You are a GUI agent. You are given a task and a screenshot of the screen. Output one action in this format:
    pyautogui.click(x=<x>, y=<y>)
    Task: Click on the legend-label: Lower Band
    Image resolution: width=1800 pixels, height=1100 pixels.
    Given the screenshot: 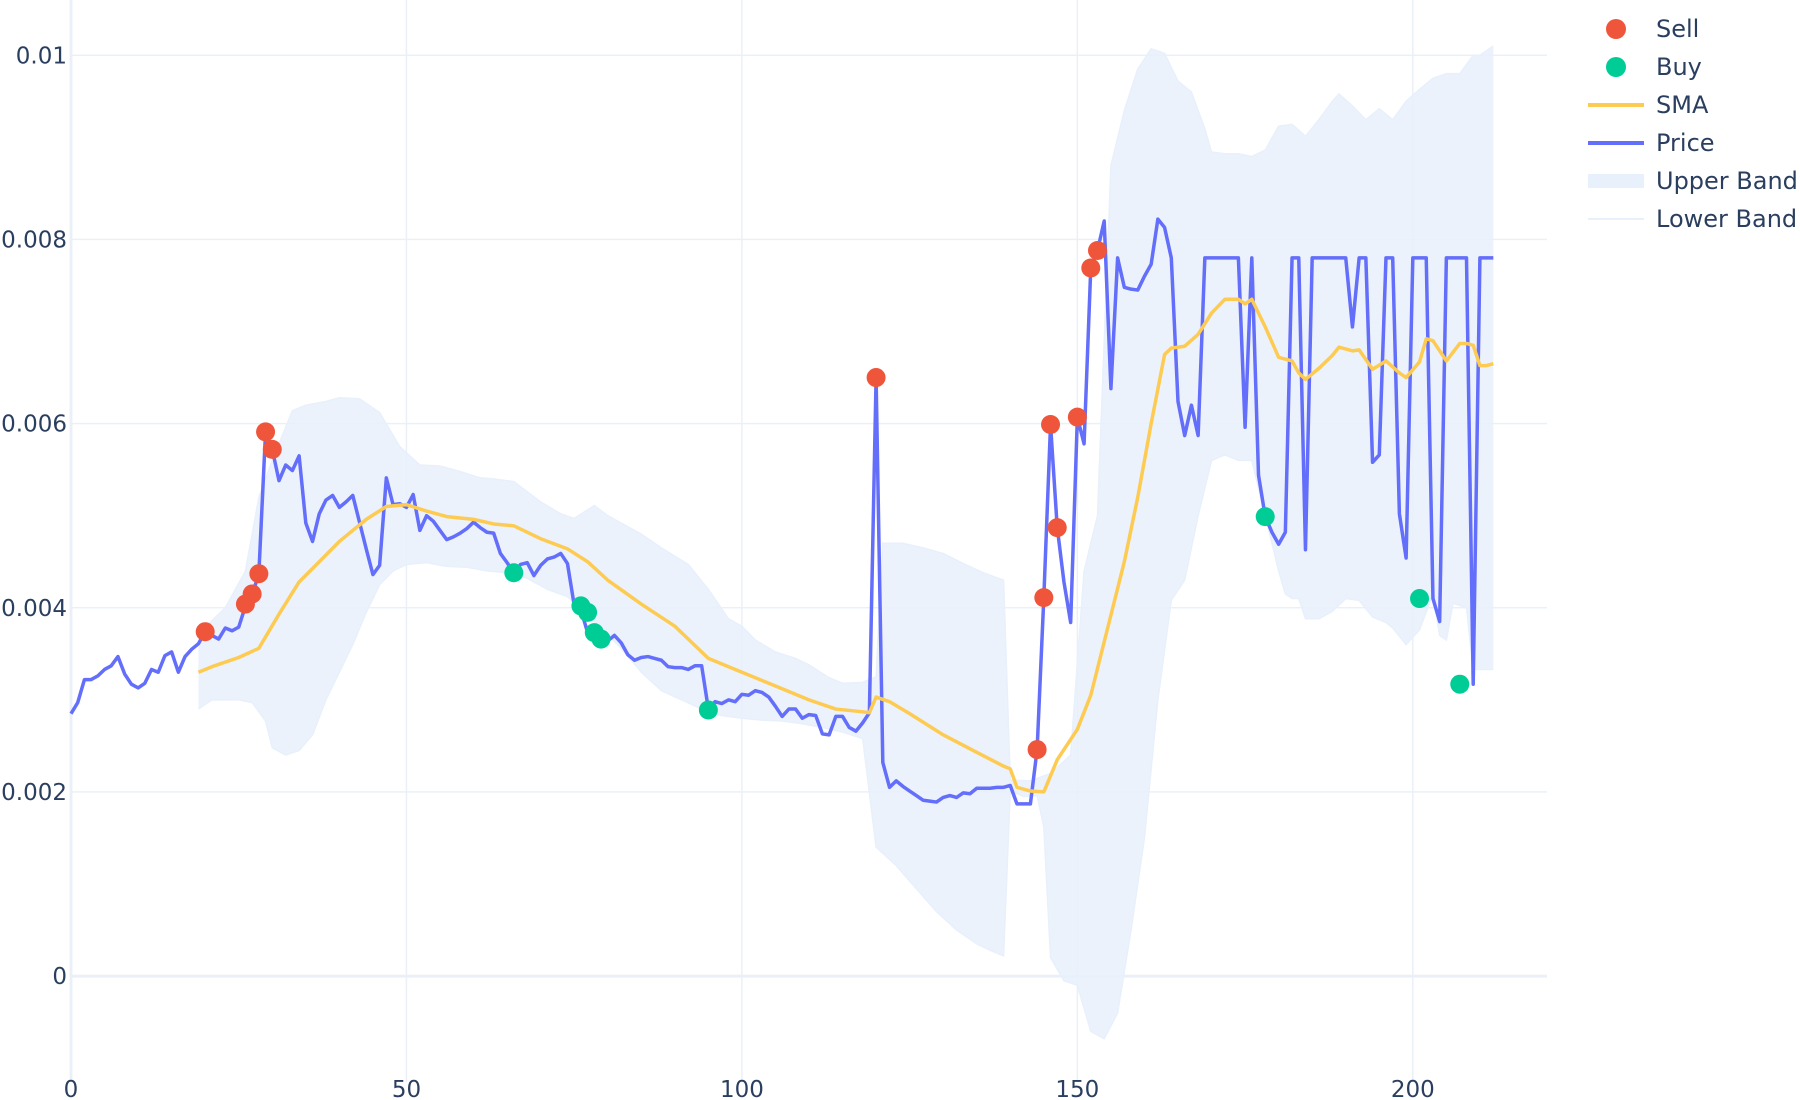 What is the action you would take?
    pyautogui.click(x=1726, y=219)
    